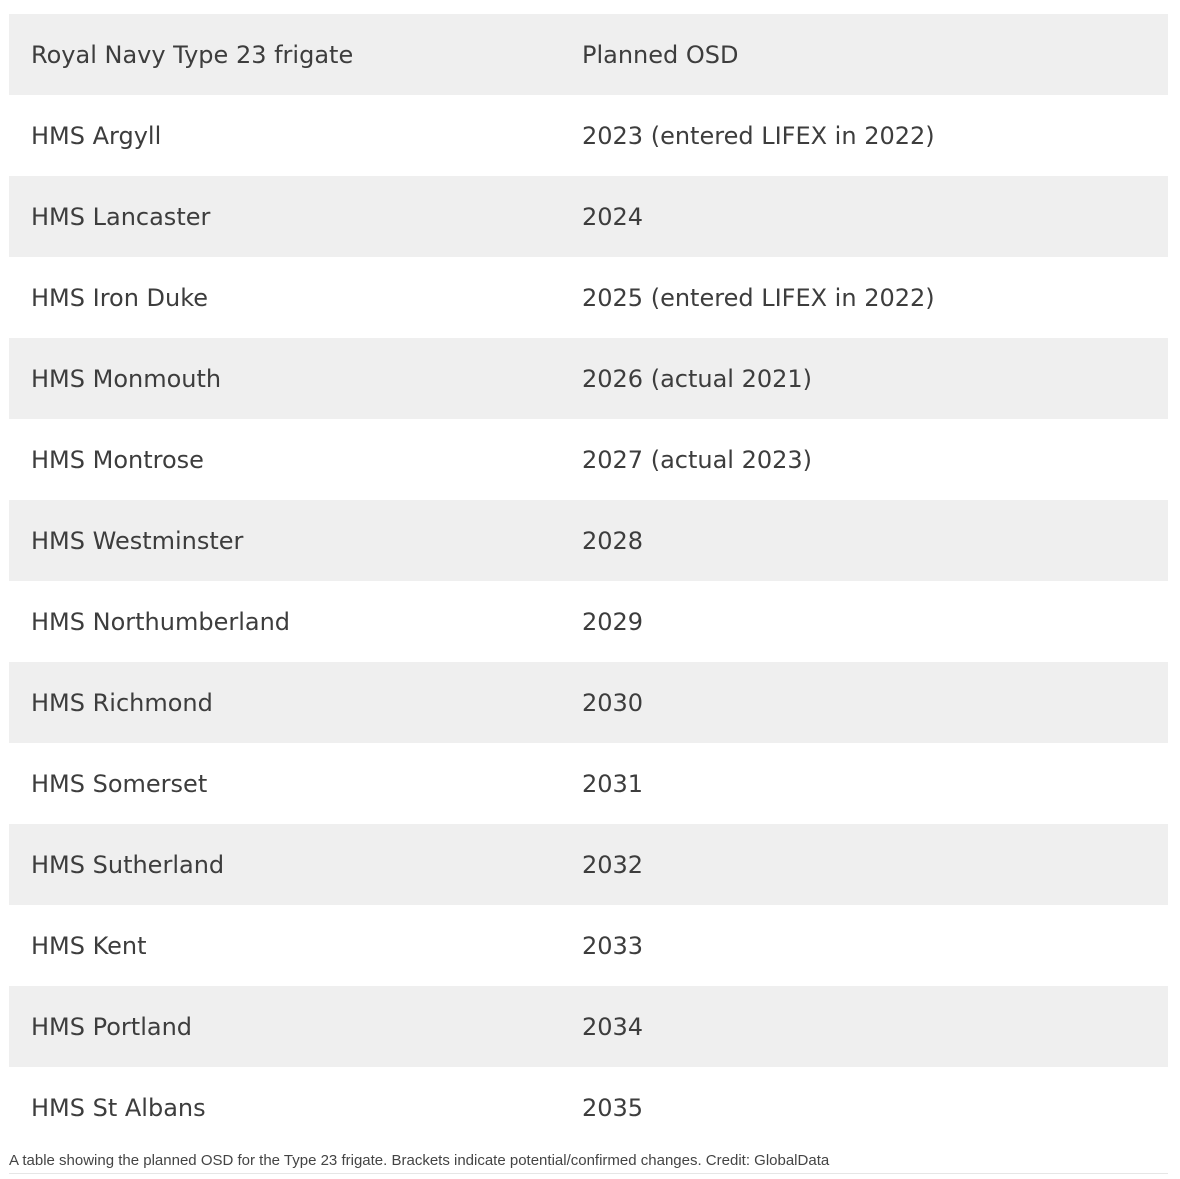 Image resolution: width=1180 pixels, height=1179 pixels. What do you see at coordinates (613, 945) in the screenshot?
I see `planned-osd: 2033` at bounding box center [613, 945].